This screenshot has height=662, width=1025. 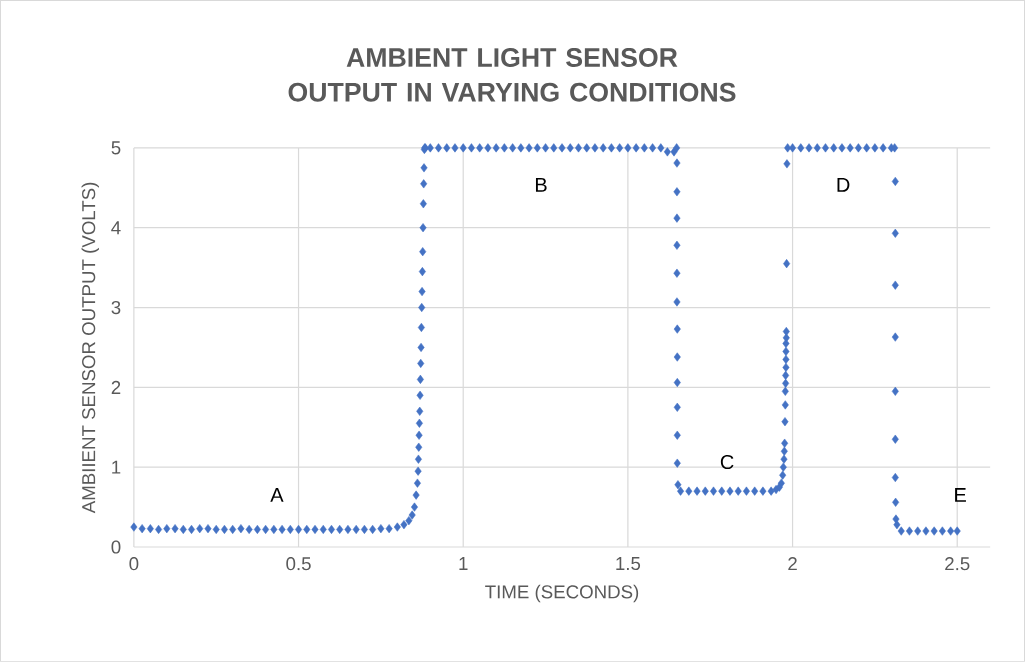 What do you see at coordinates (298, 564) in the screenshot?
I see `x-tick-label: 0.5` at bounding box center [298, 564].